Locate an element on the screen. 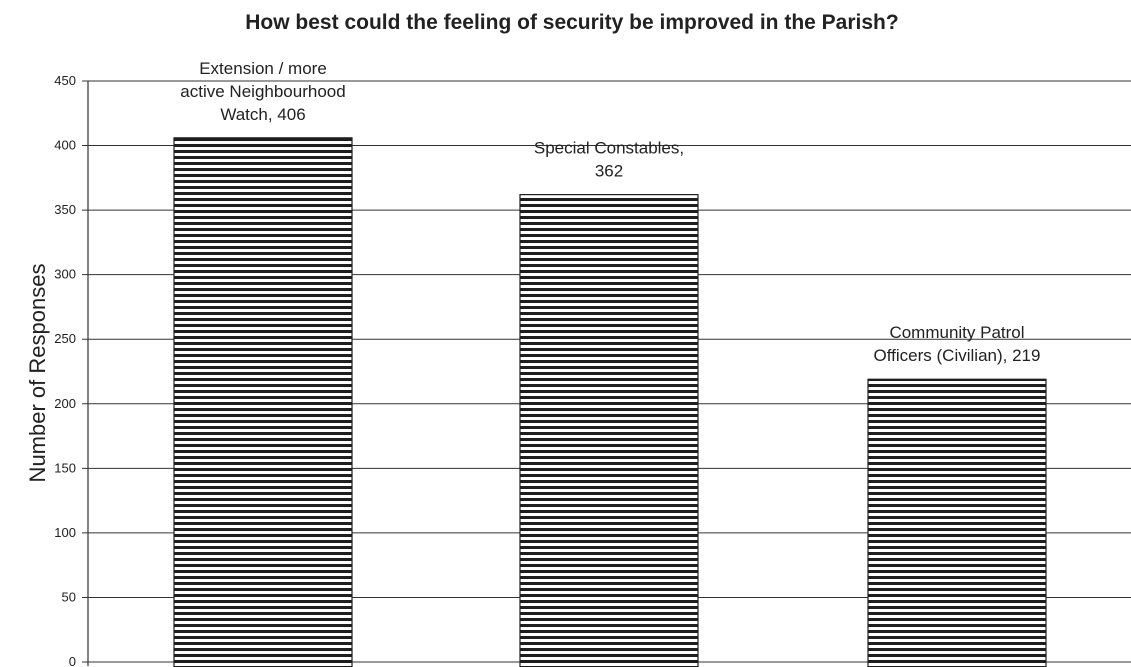 The width and height of the screenshot is (1131, 667). data-label: Special Constables, is located at coordinates (609, 148).